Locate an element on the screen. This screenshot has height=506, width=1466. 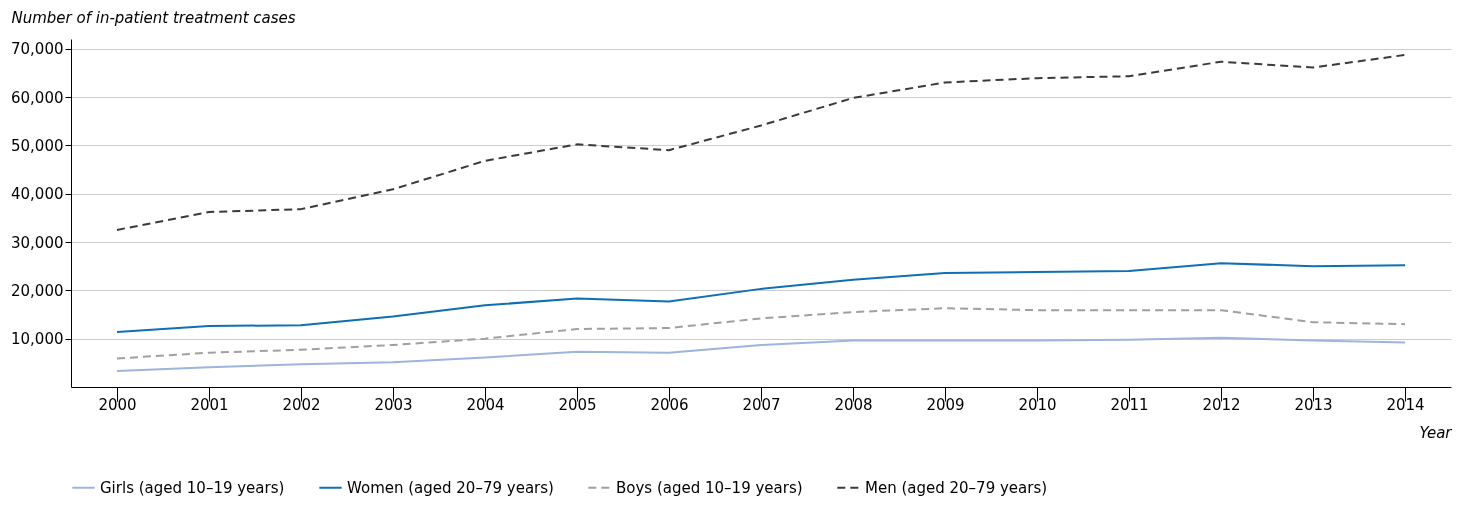
y-tick-label: 30,000 is located at coordinates (37, 242).